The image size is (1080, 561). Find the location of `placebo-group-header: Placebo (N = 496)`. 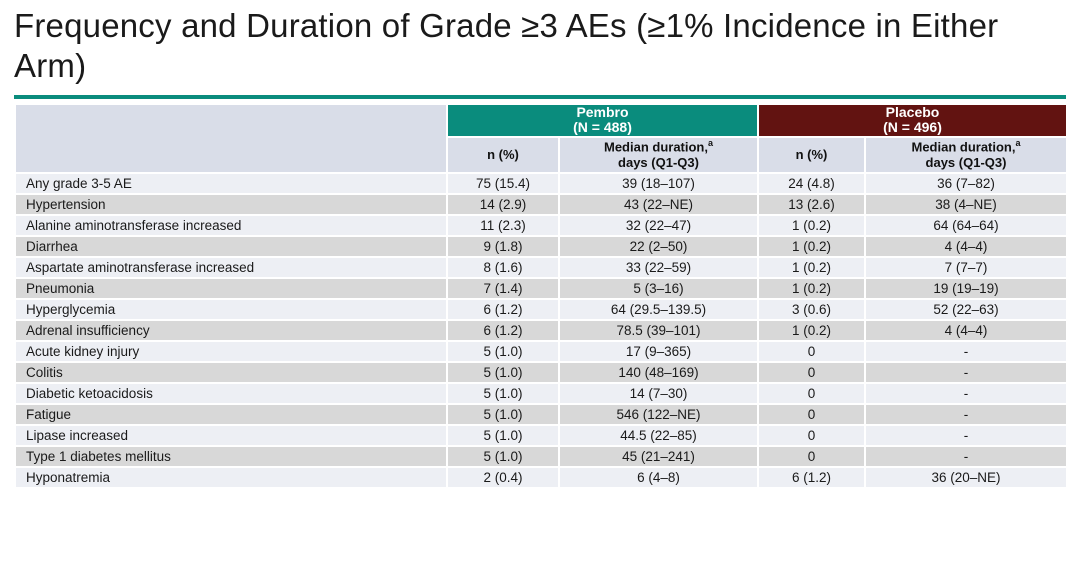

placebo-group-header: Placebo (N = 496) is located at coordinates (912, 120).